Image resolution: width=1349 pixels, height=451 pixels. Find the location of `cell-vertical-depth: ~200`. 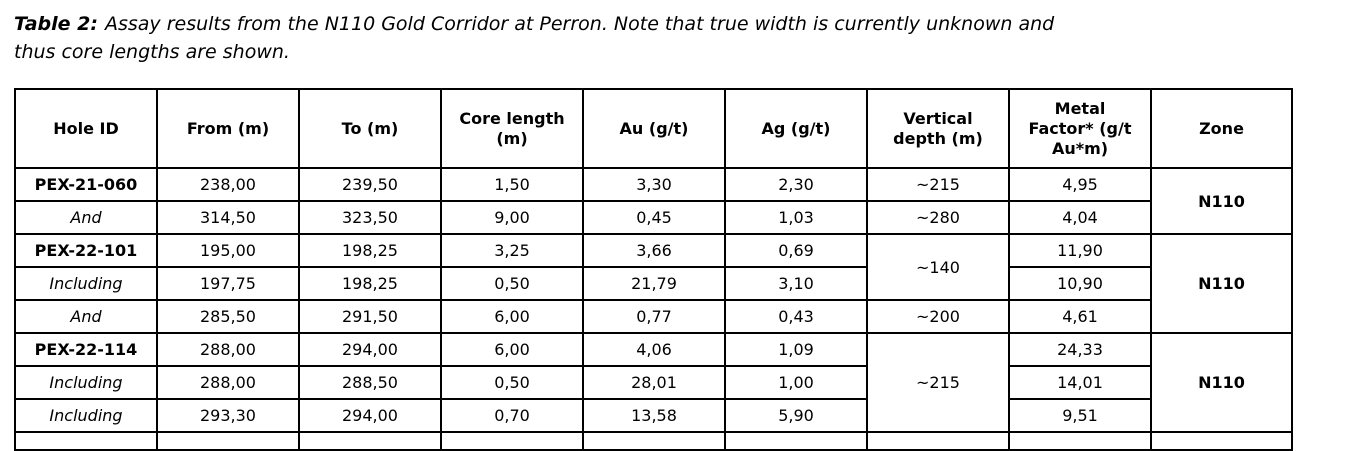

cell-vertical-depth: ~200 is located at coordinates (938, 316).